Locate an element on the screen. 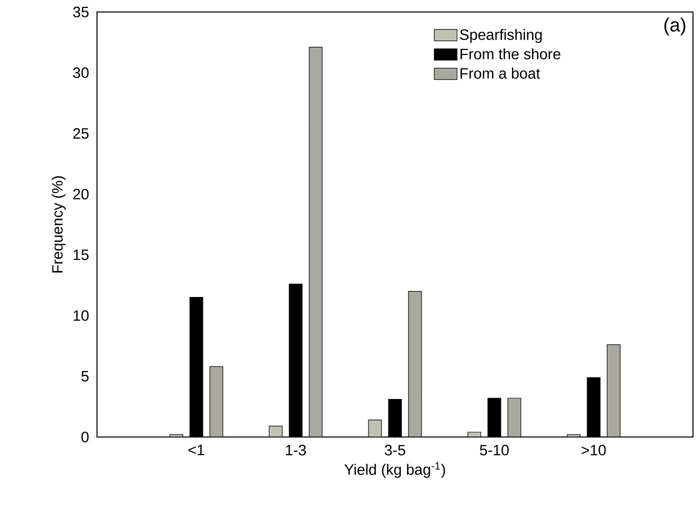  legend-label: From a boat is located at coordinates (500, 73).